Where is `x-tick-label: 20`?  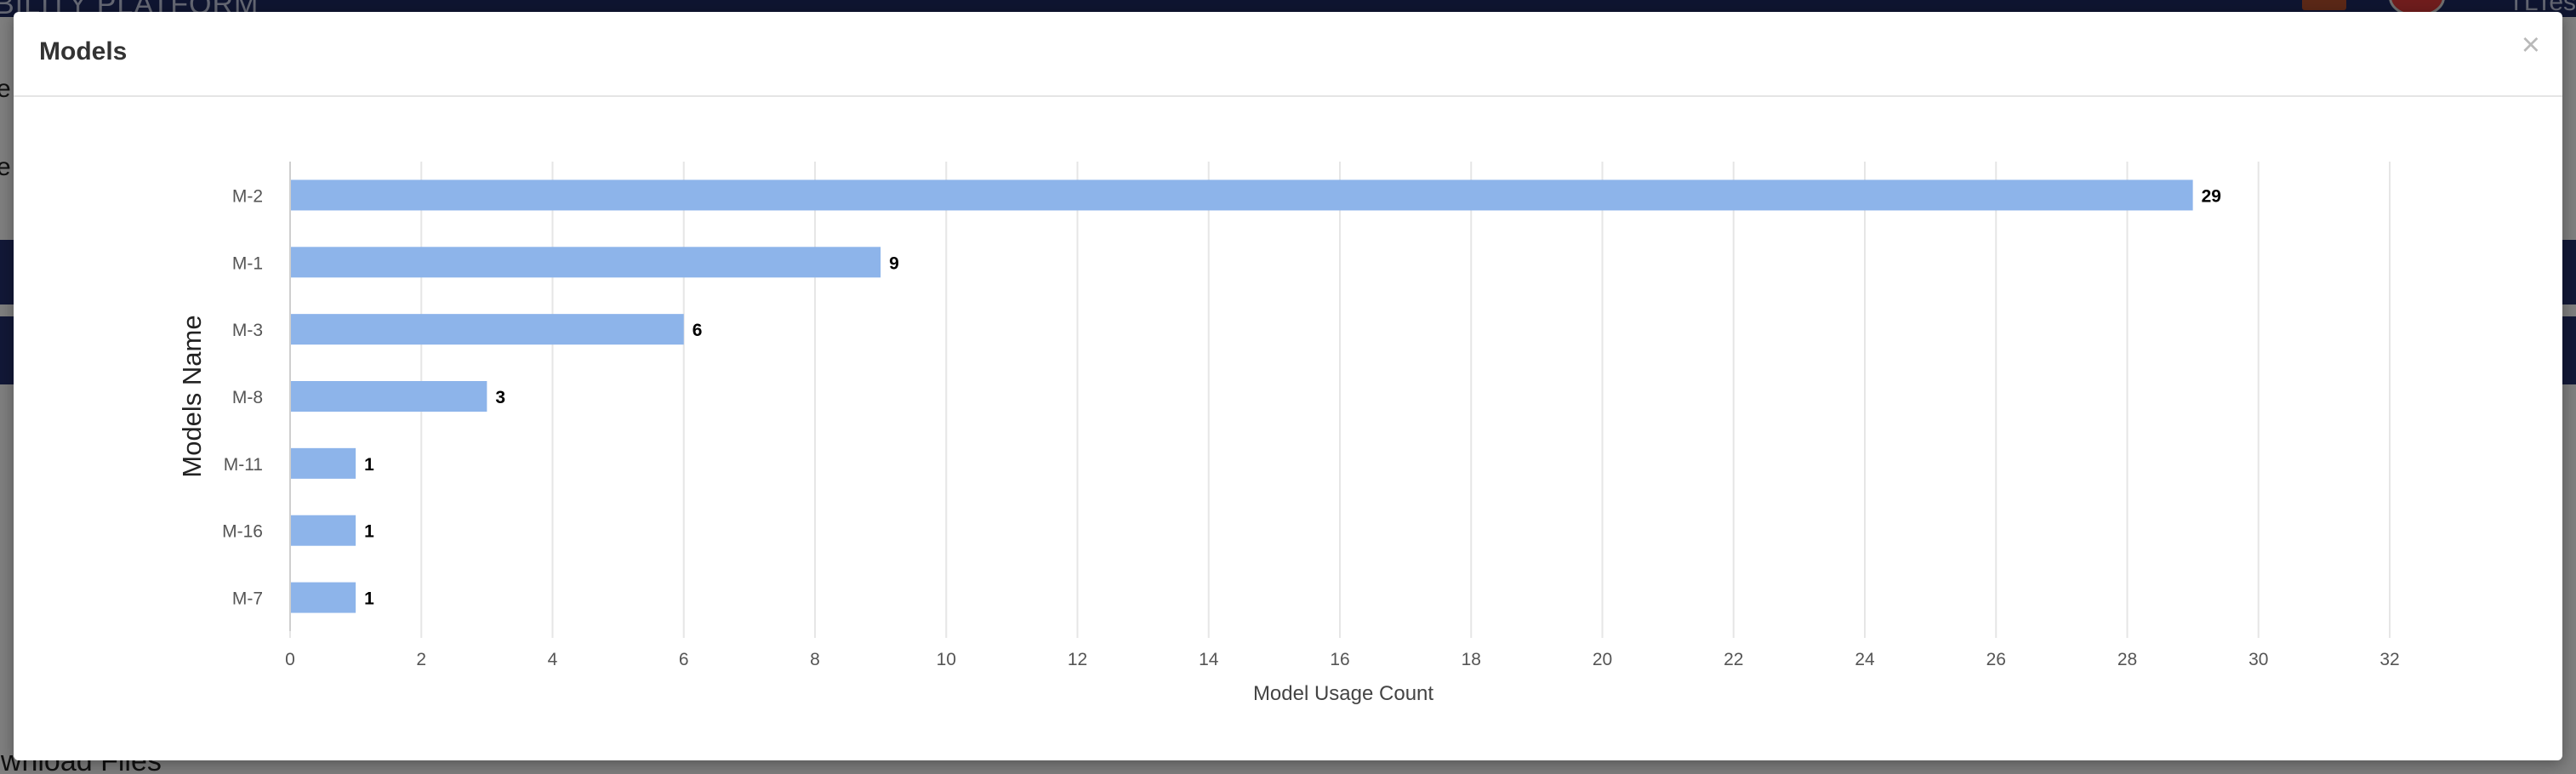 x-tick-label: 20 is located at coordinates (1603, 659).